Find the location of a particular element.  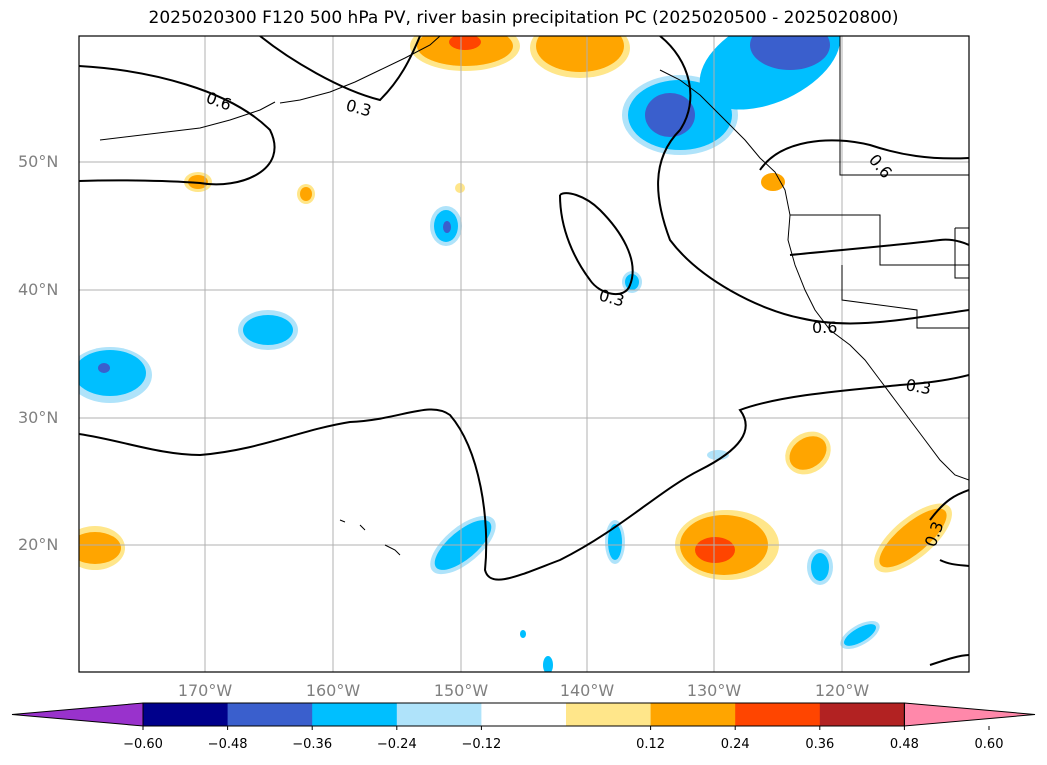

colorbar-tick-label: −0.48 is located at coordinates (227, 744).